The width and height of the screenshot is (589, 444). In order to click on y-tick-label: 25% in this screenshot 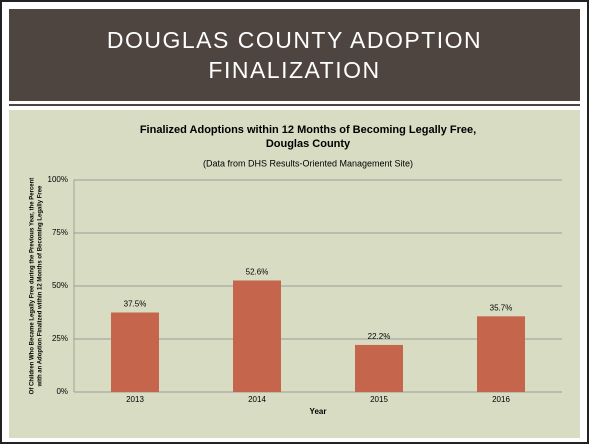, I will do `click(60, 338)`.